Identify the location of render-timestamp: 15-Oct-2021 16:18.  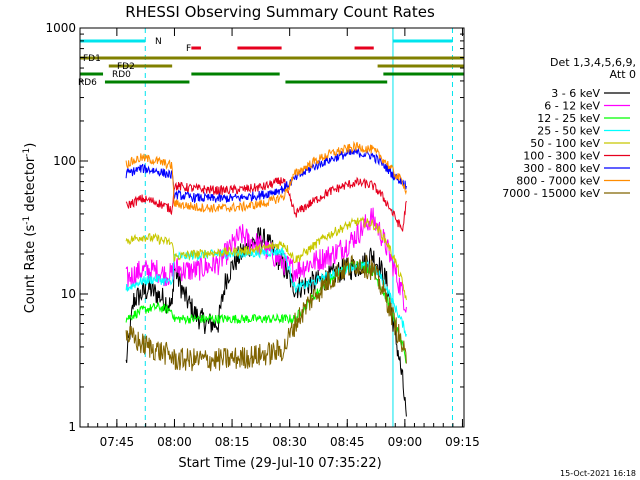
(598, 473).